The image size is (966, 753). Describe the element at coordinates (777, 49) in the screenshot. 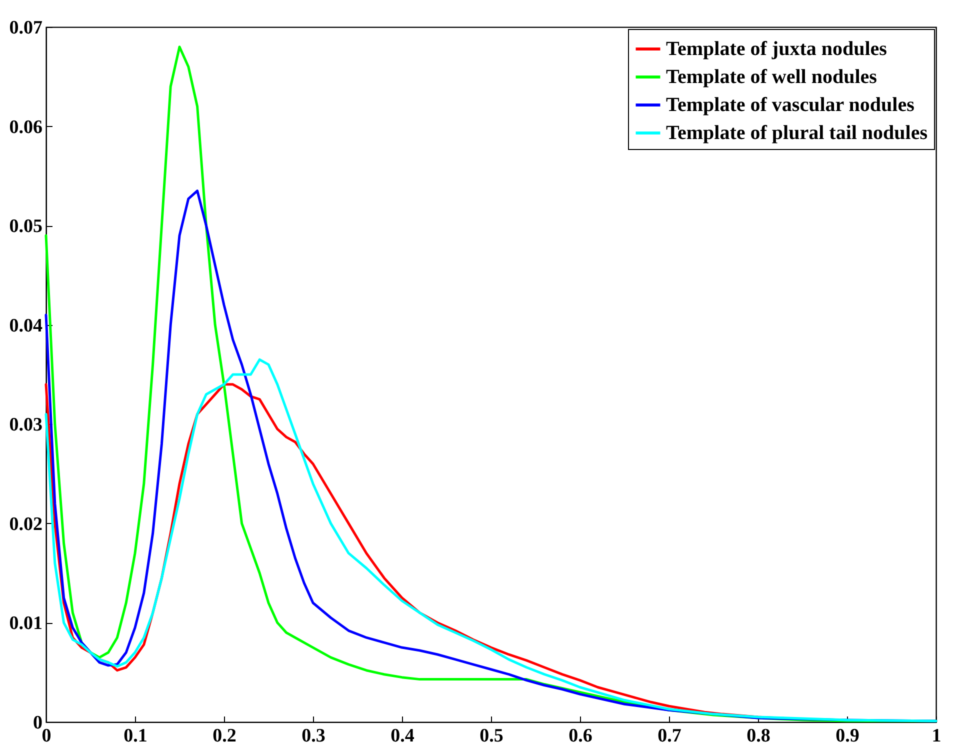

I see `legend-label: Template of juxta nodules` at that location.